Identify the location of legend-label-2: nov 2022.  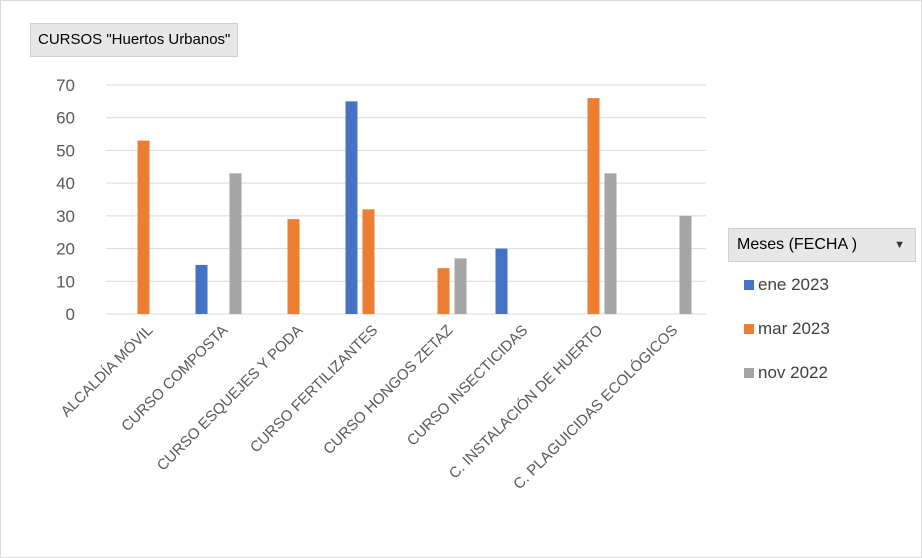
(793, 372).